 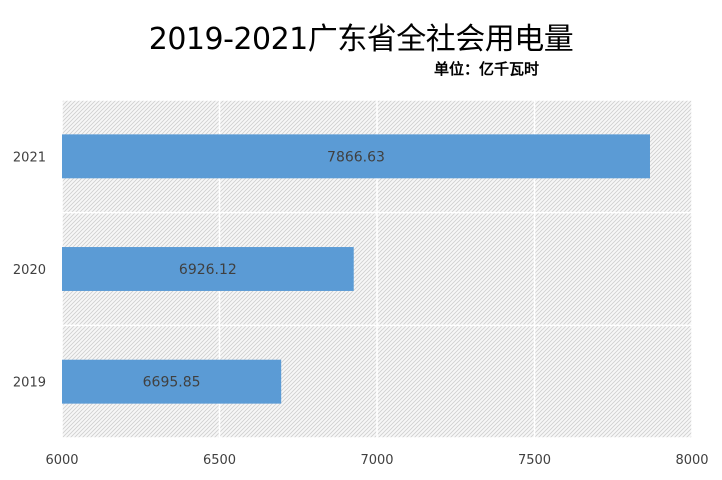 I want to click on x-tick-label-8000: 8000, so click(x=691, y=460).